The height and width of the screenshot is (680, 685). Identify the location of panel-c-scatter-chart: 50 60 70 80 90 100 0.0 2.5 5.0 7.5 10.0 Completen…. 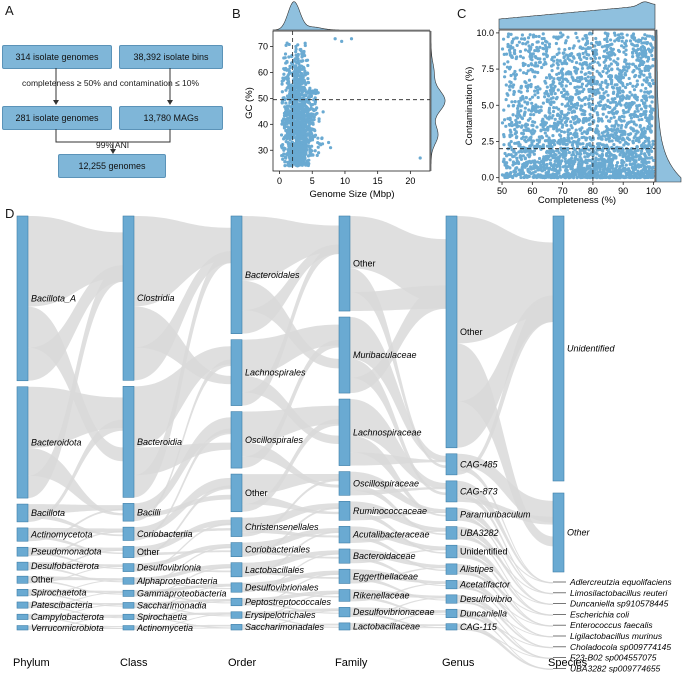
(573, 103).